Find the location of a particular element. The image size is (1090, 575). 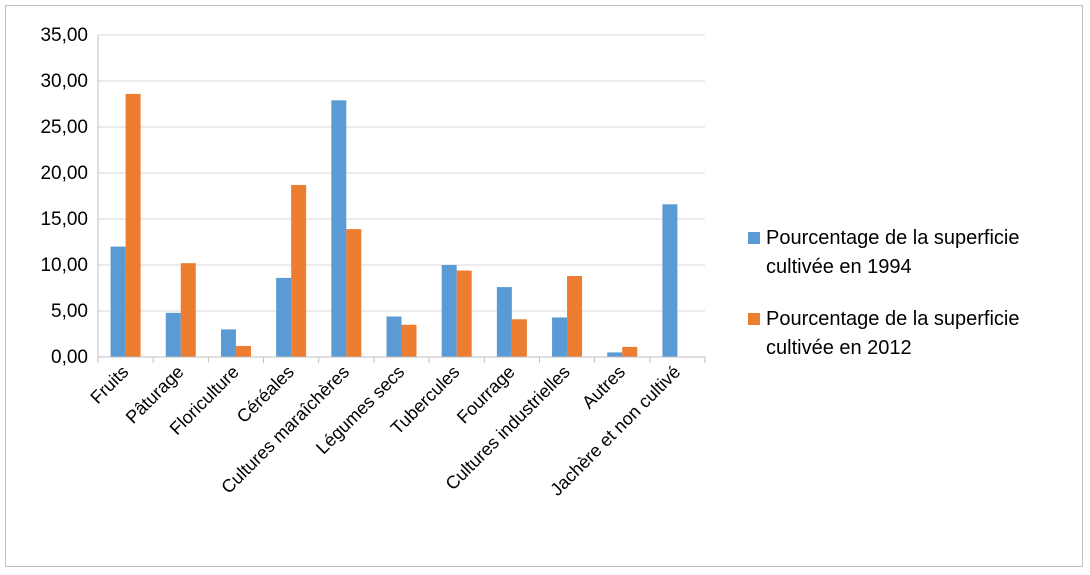

y-tick-label: 35,00 is located at coordinates (64, 35).